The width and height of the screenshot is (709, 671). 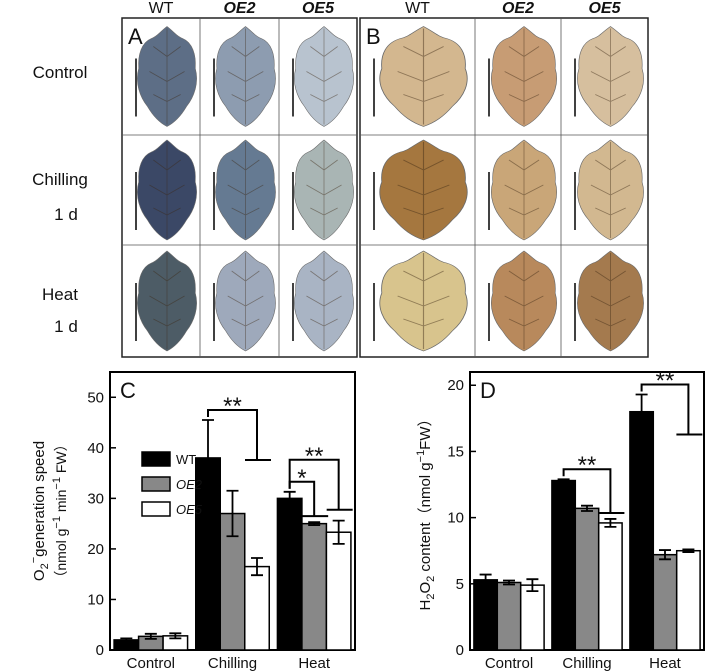 I want to click on column-header: OE5, so click(x=604, y=8).